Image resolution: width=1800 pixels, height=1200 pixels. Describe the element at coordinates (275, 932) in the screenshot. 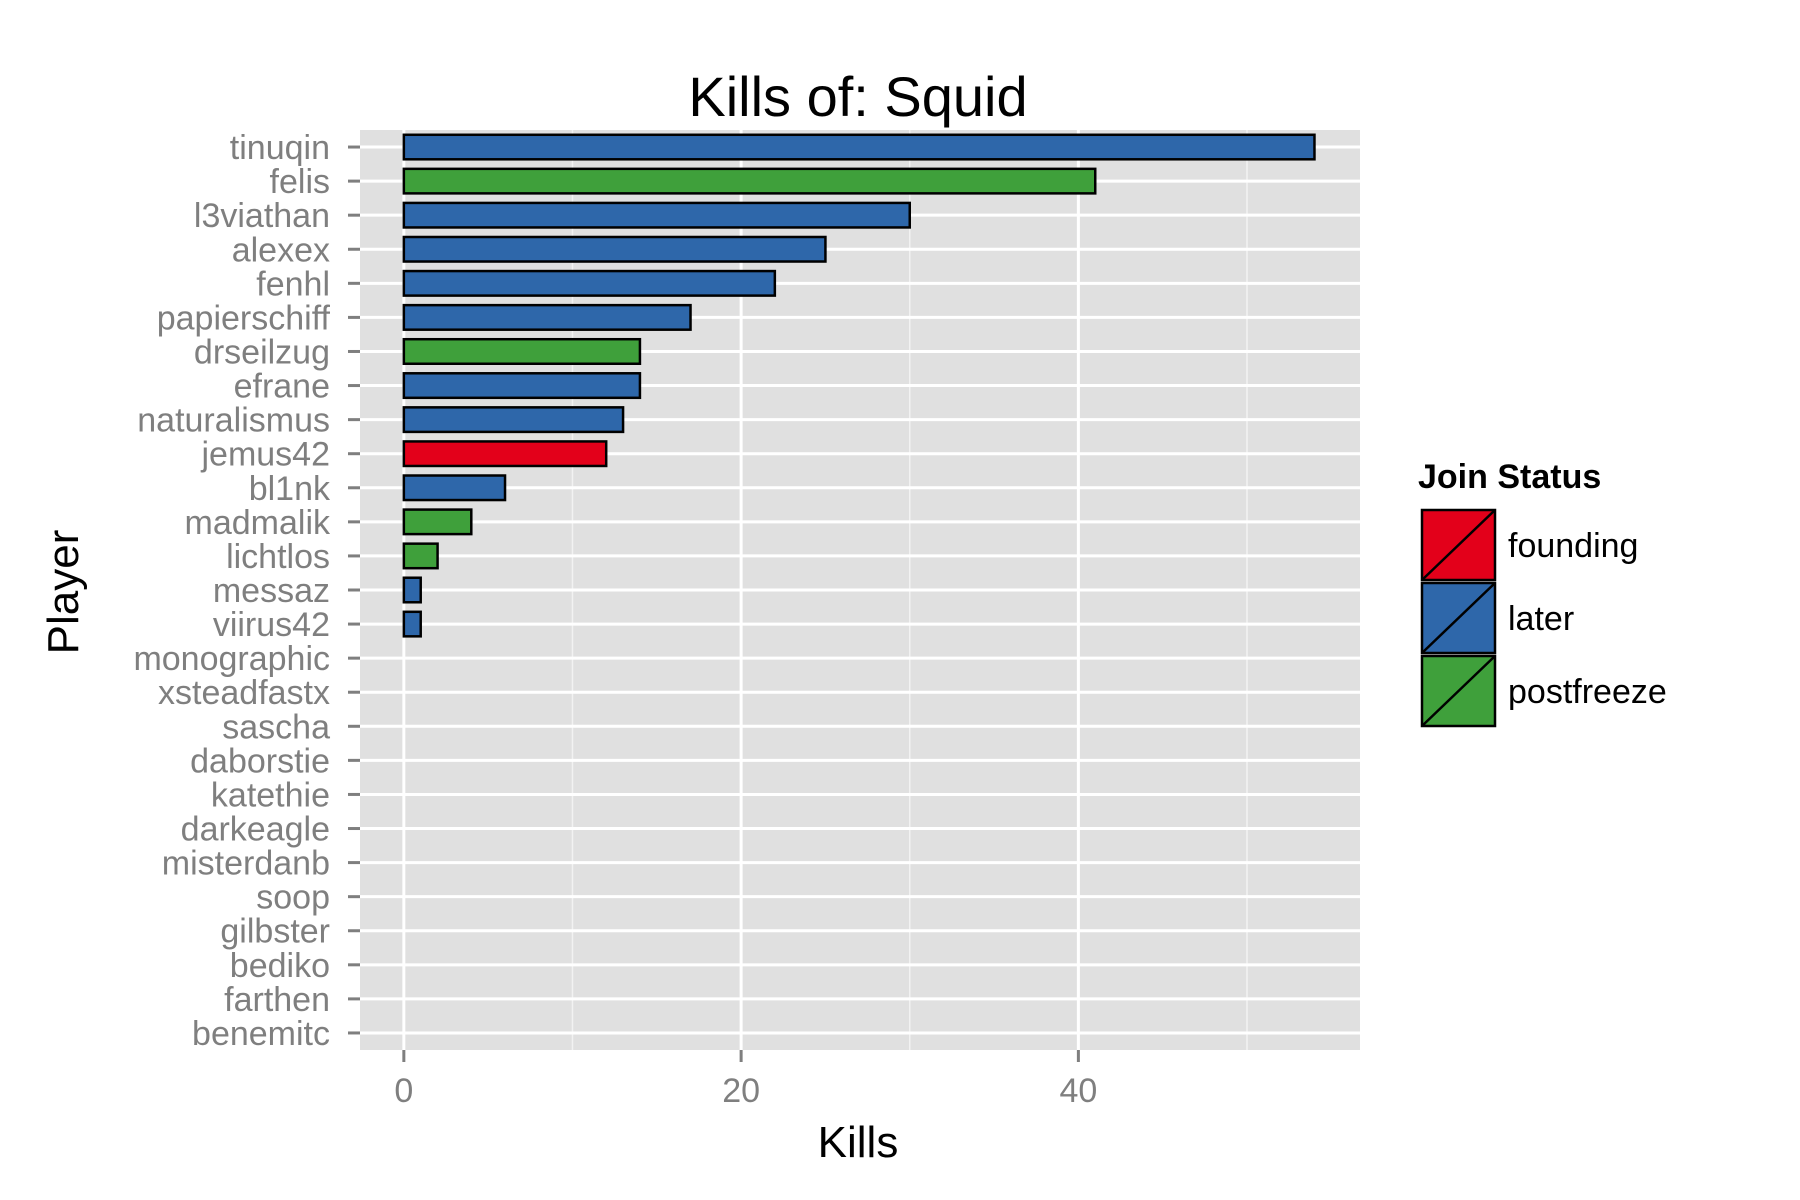

I see `y-tick-label: gilbster` at that location.